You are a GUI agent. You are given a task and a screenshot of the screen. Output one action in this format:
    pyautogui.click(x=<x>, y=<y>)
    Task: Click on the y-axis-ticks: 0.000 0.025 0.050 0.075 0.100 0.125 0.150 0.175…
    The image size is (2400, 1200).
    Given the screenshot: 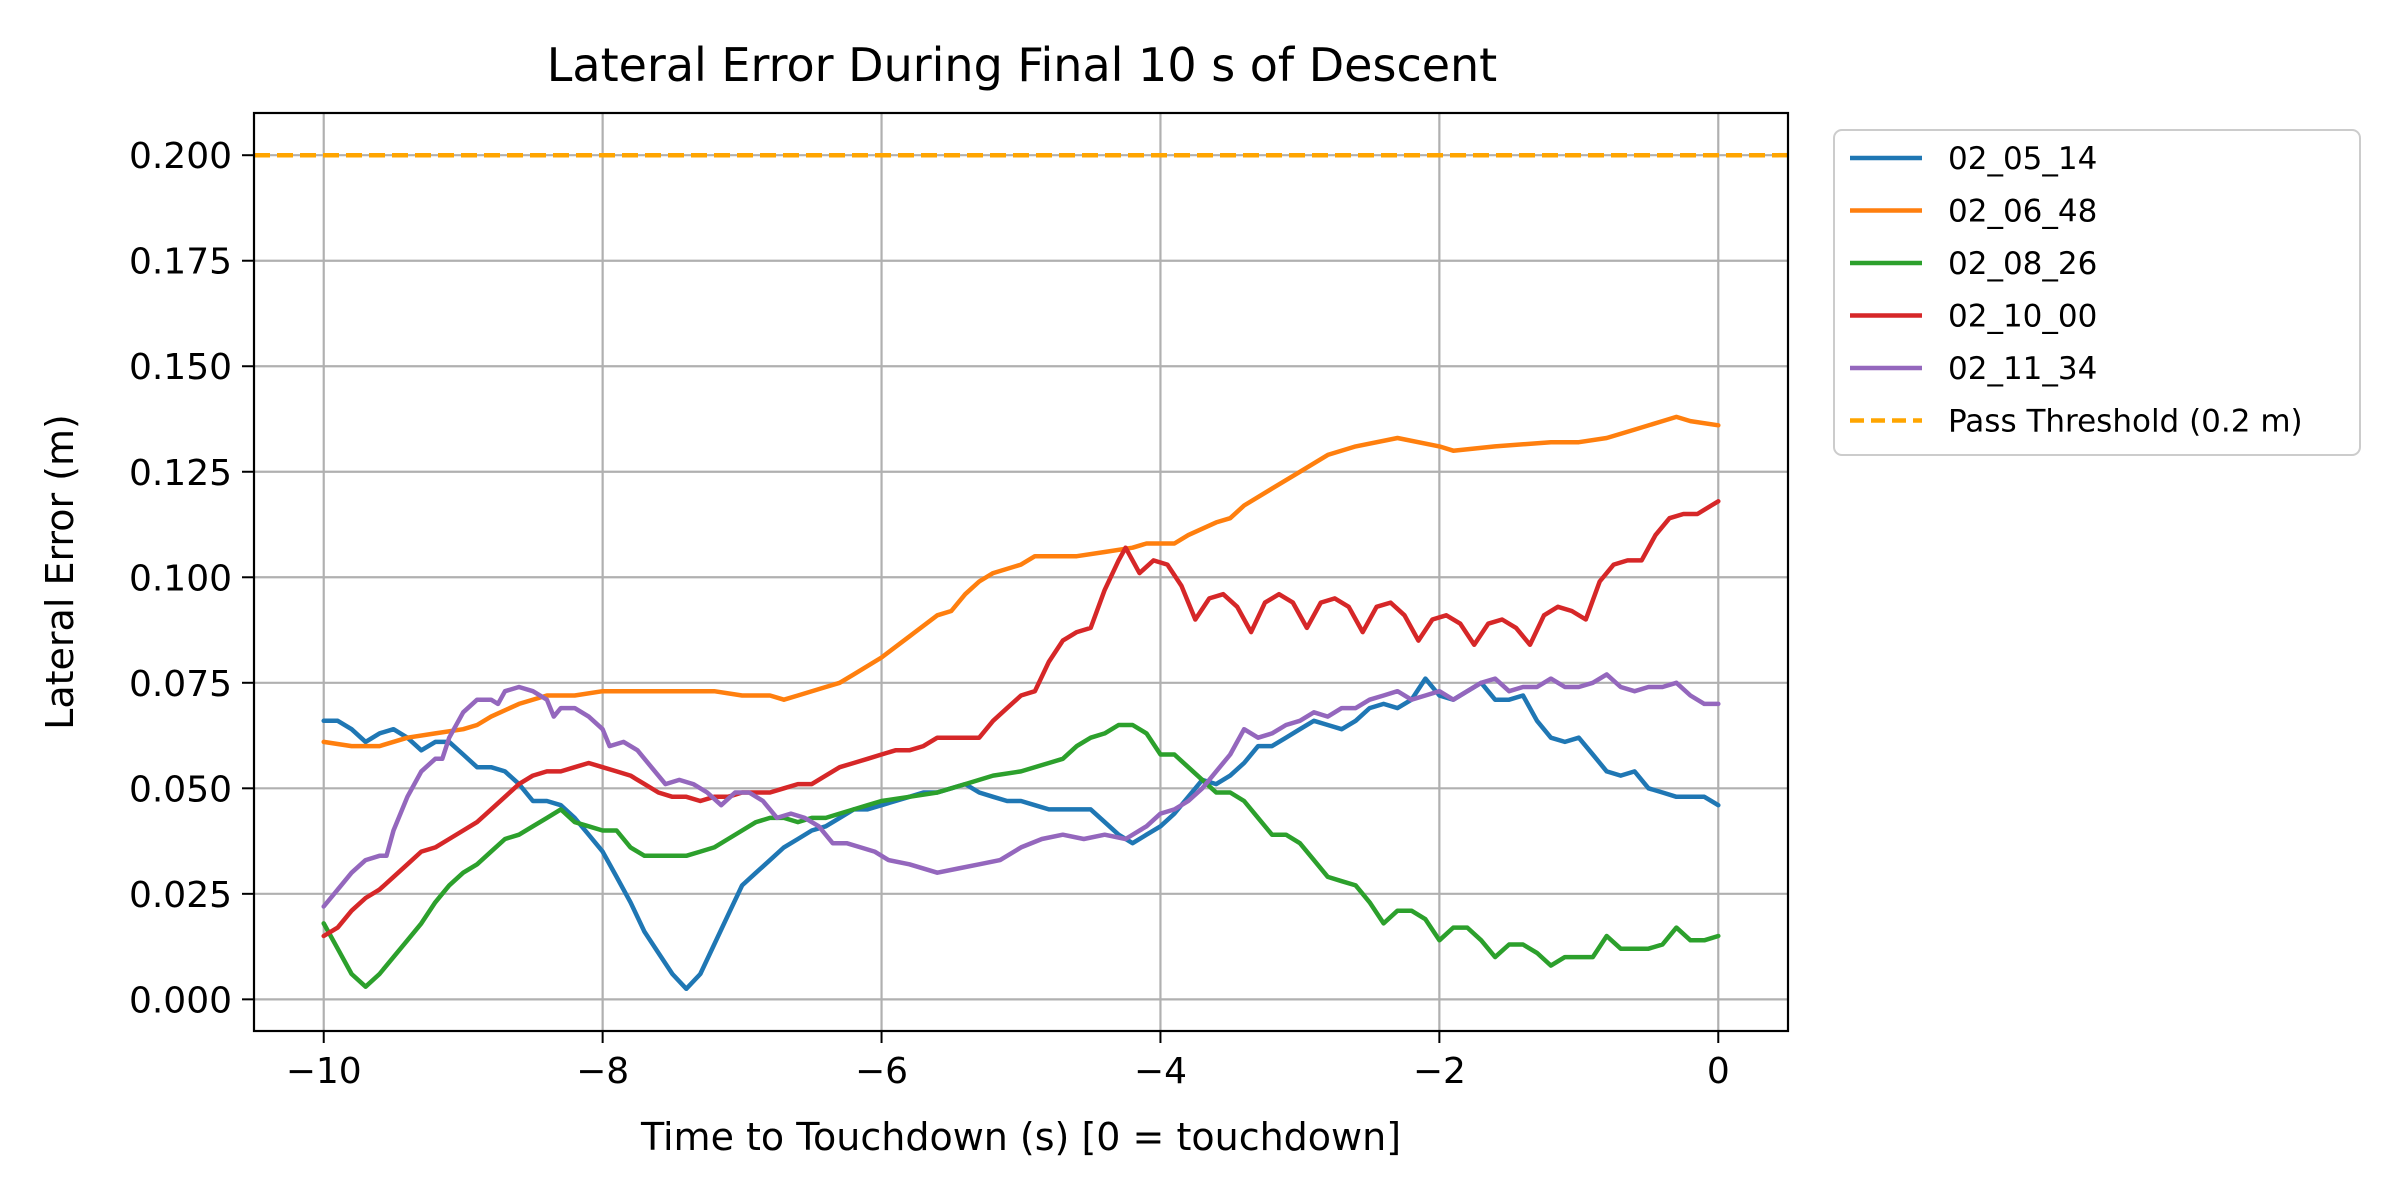 What is the action you would take?
    pyautogui.click(x=191, y=578)
    